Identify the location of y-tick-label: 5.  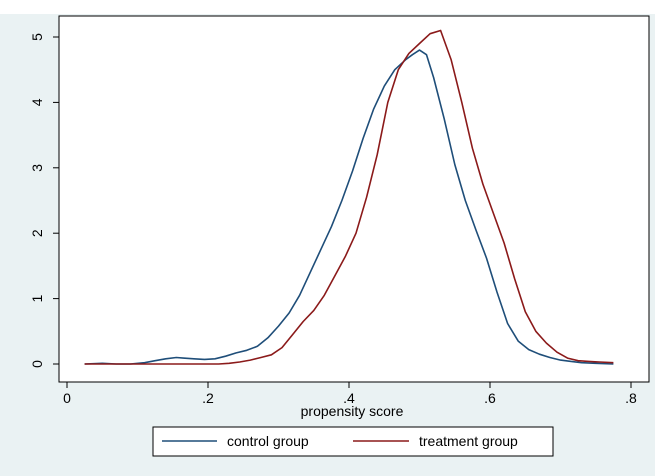
(37, 37).